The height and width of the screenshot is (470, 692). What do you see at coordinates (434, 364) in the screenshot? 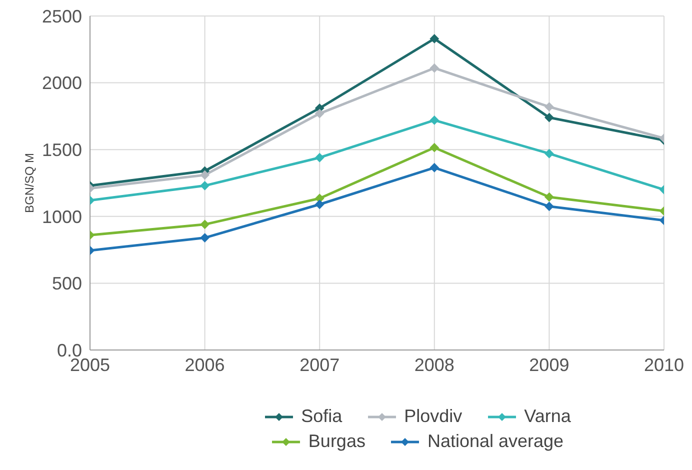
I see `x-tick-label: 2008` at bounding box center [434, 364].